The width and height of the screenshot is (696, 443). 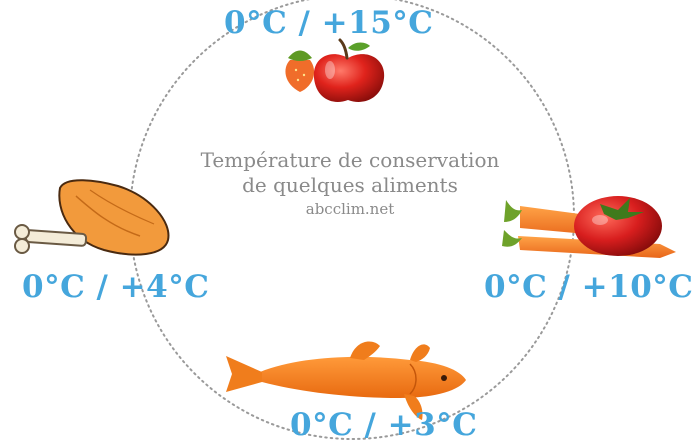 I want to click on chicken-leg-icon, so click(x=92, y=217).